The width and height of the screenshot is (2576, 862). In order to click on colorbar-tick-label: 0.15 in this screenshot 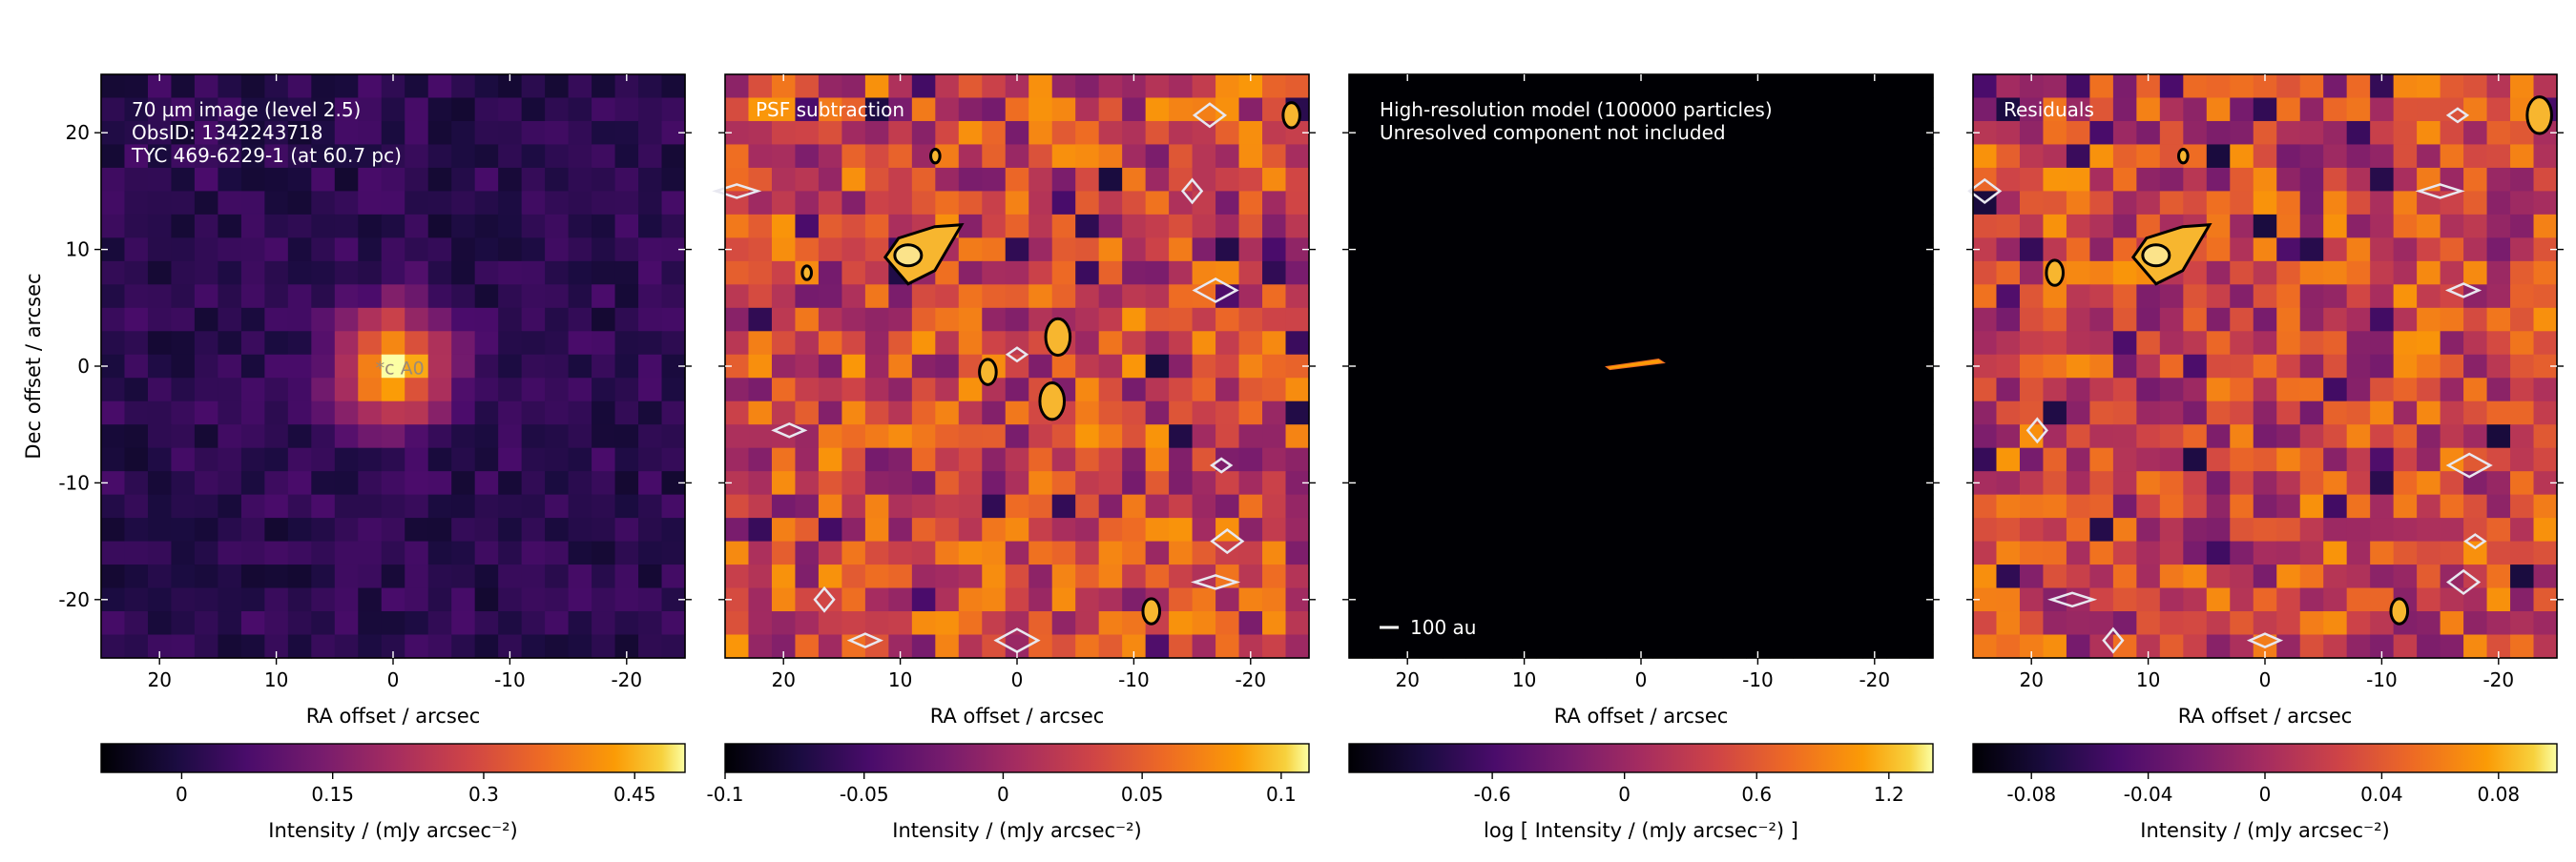, I will do `click(332, 794)`.